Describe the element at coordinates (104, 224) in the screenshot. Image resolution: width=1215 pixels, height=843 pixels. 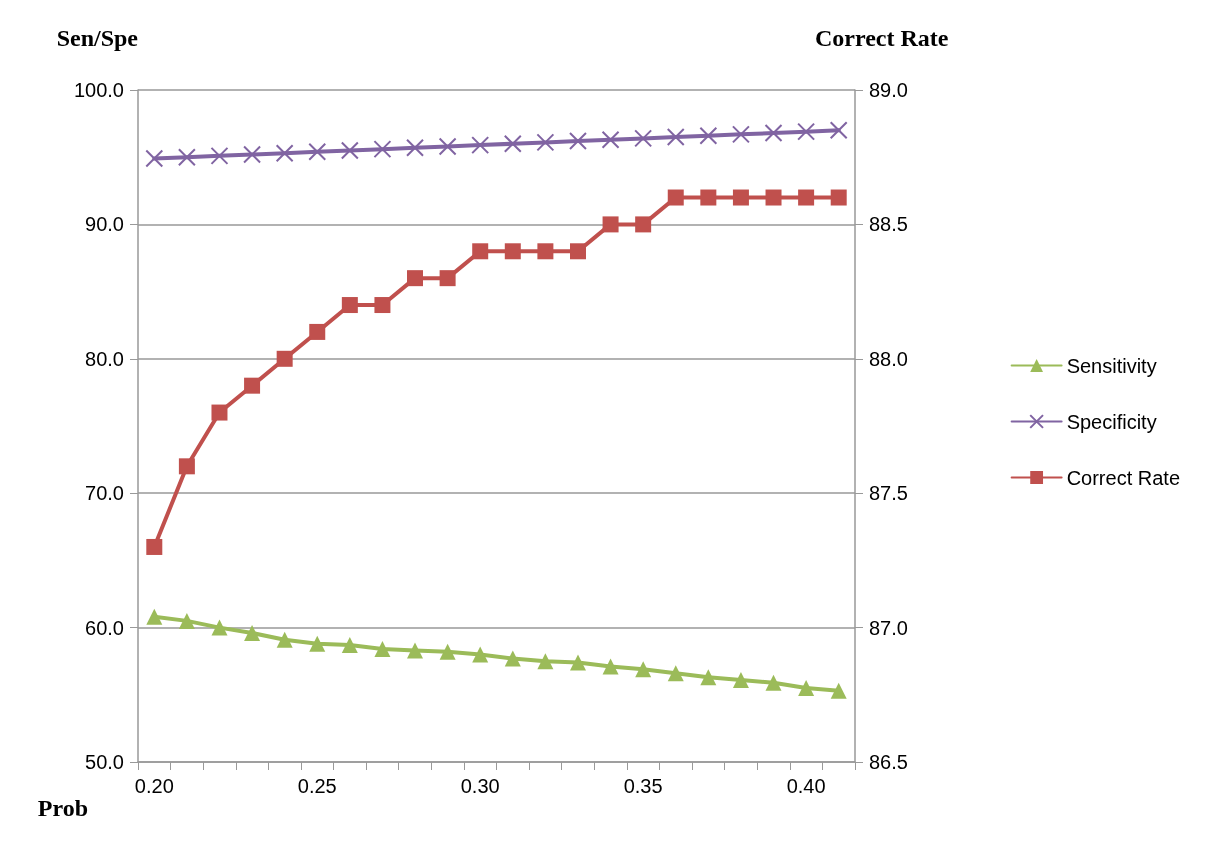
I see `y-tick-label: 90.0` at that location.